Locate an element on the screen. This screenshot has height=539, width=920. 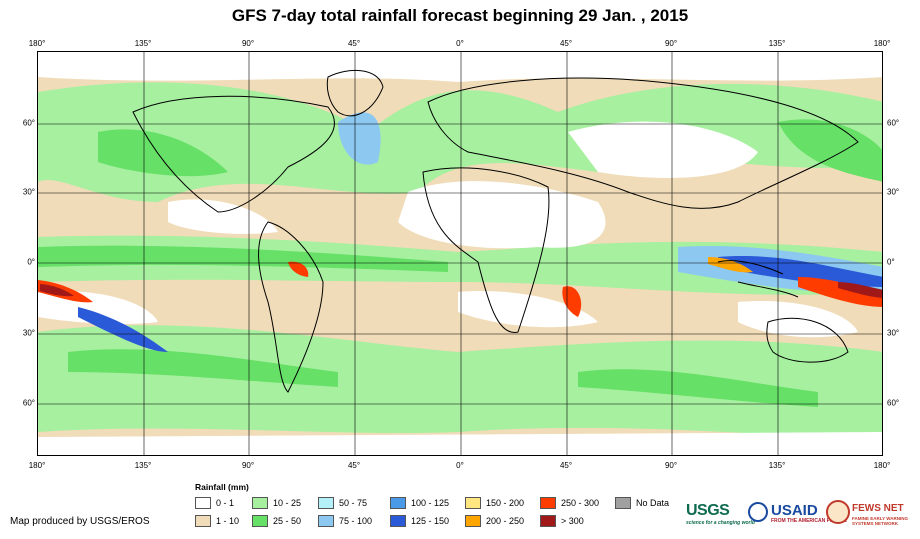
legend-label: 100 - 125 is located at coordinates (430, 503).